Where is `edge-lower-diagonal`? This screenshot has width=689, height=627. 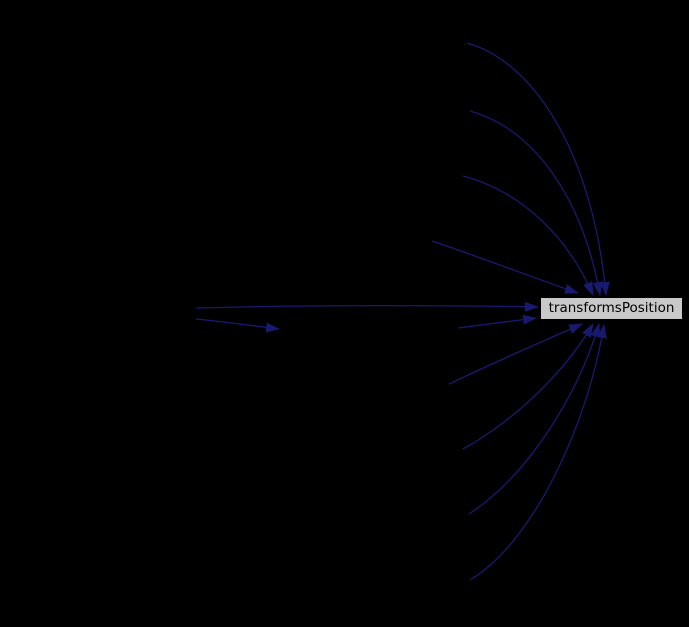 edge-lower-diagonal is located at coordinates (515, 354).